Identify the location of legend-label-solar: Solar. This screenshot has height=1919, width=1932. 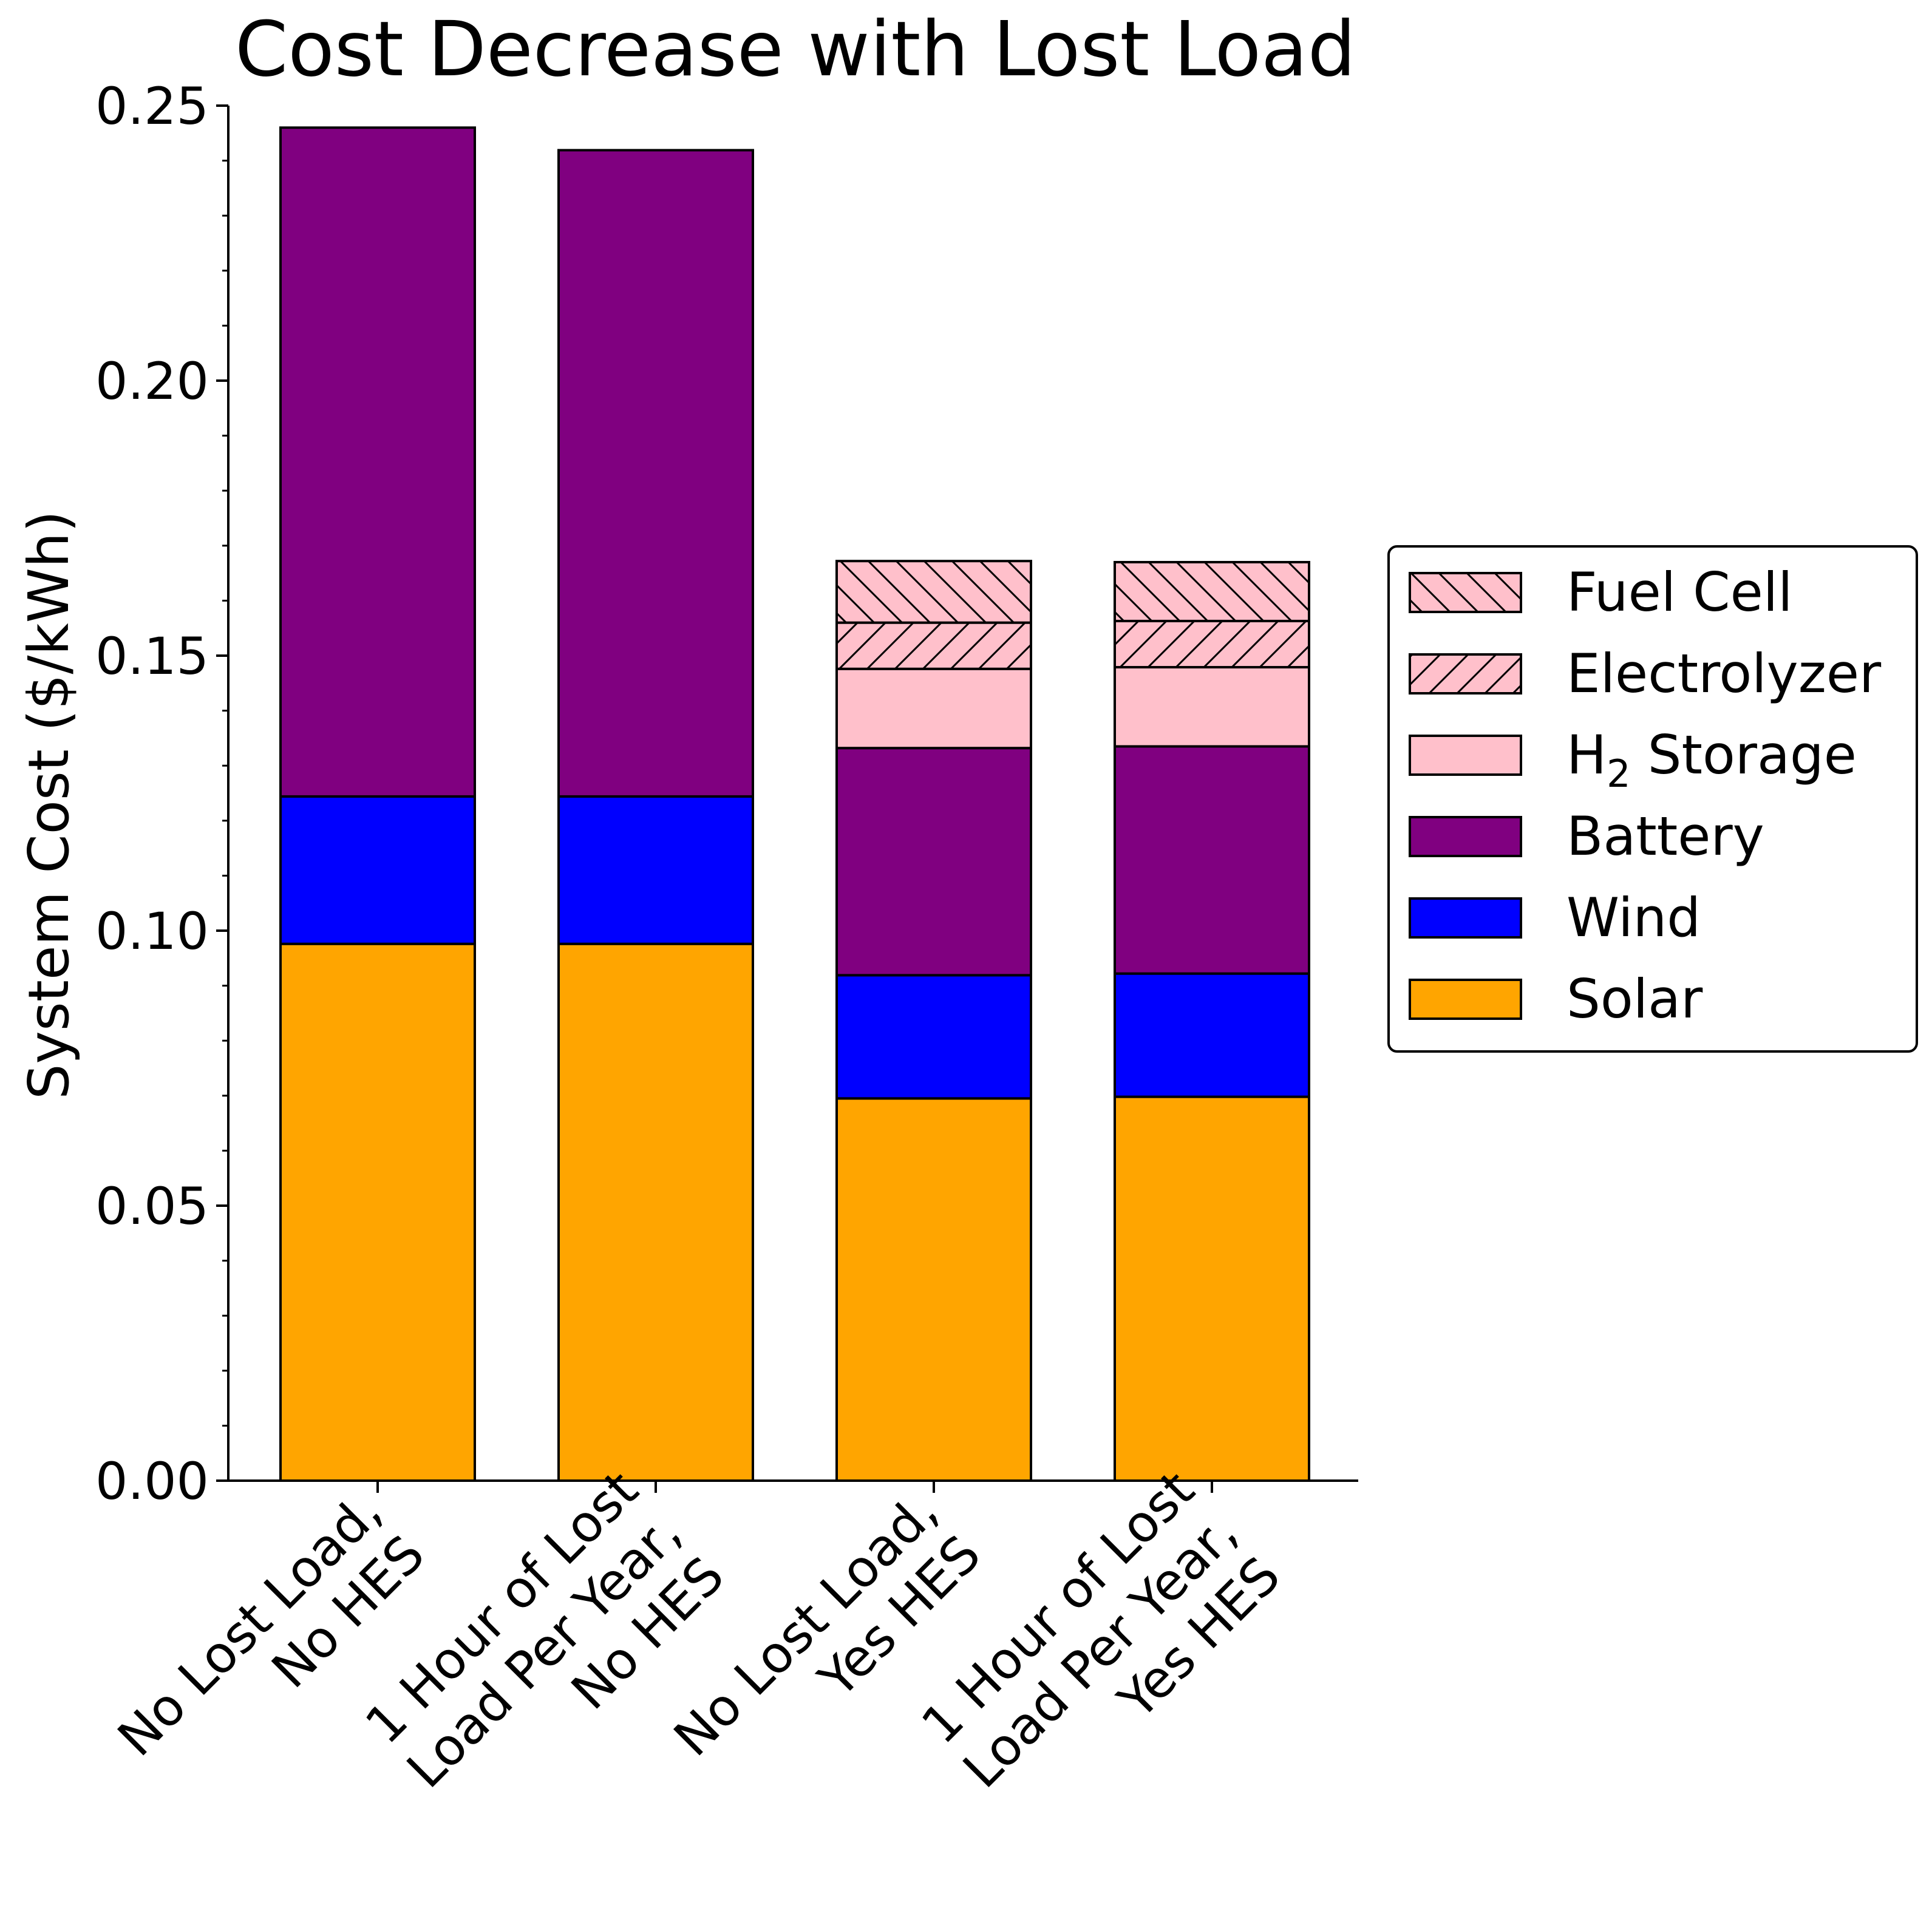
(1634, 999).